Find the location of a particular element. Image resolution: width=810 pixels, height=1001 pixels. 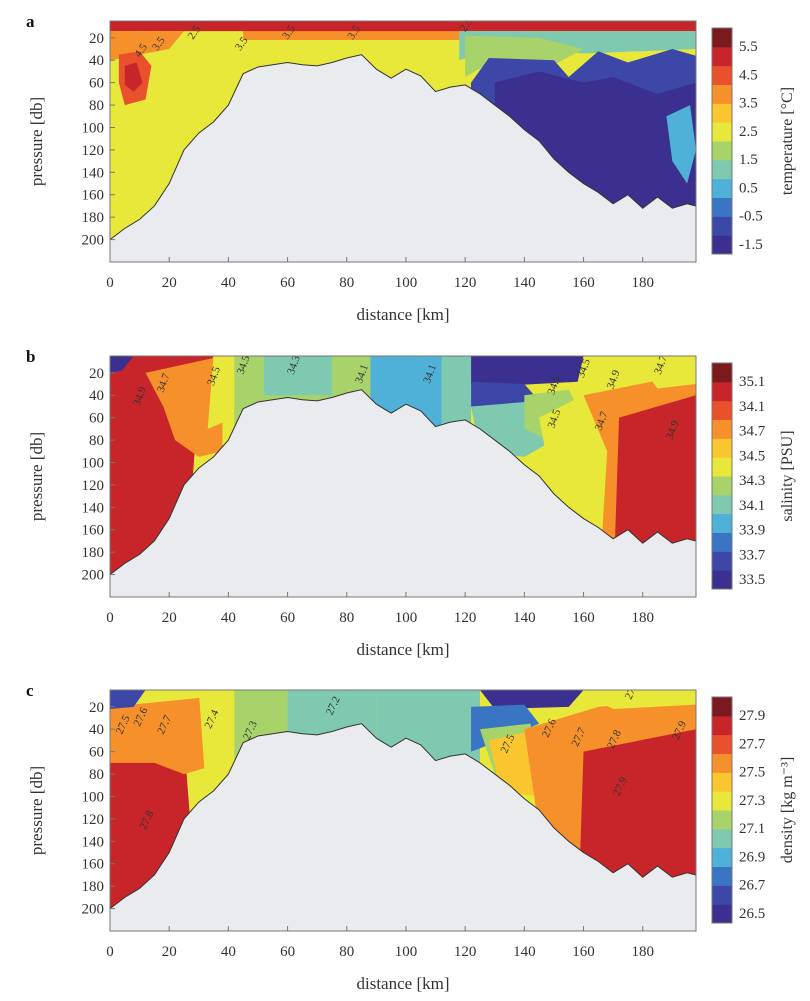

colorbar-tick-label: 27.3 is located at coordinates (752, 801).